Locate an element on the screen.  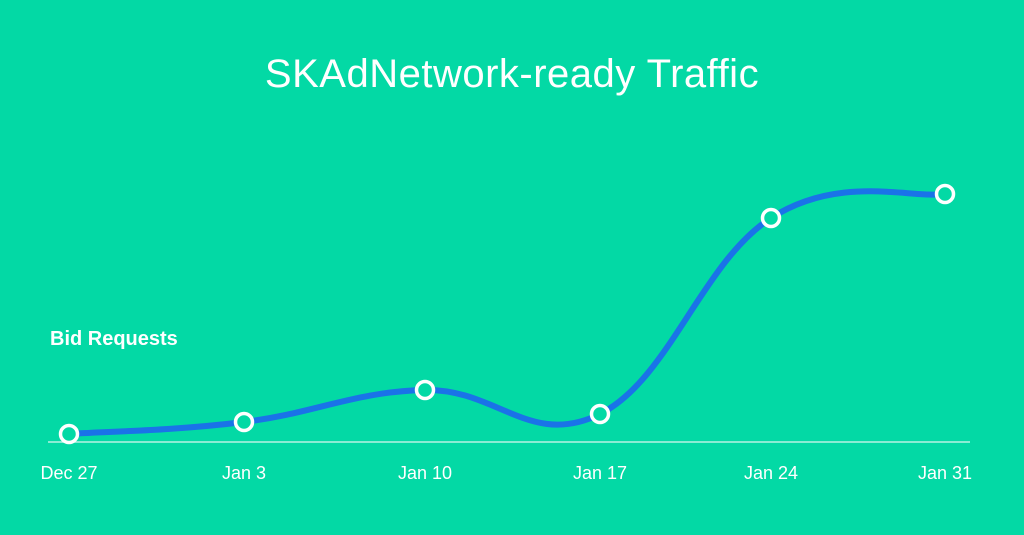
x-tick-label: Jan 10 is located at coordinates (425, 473).